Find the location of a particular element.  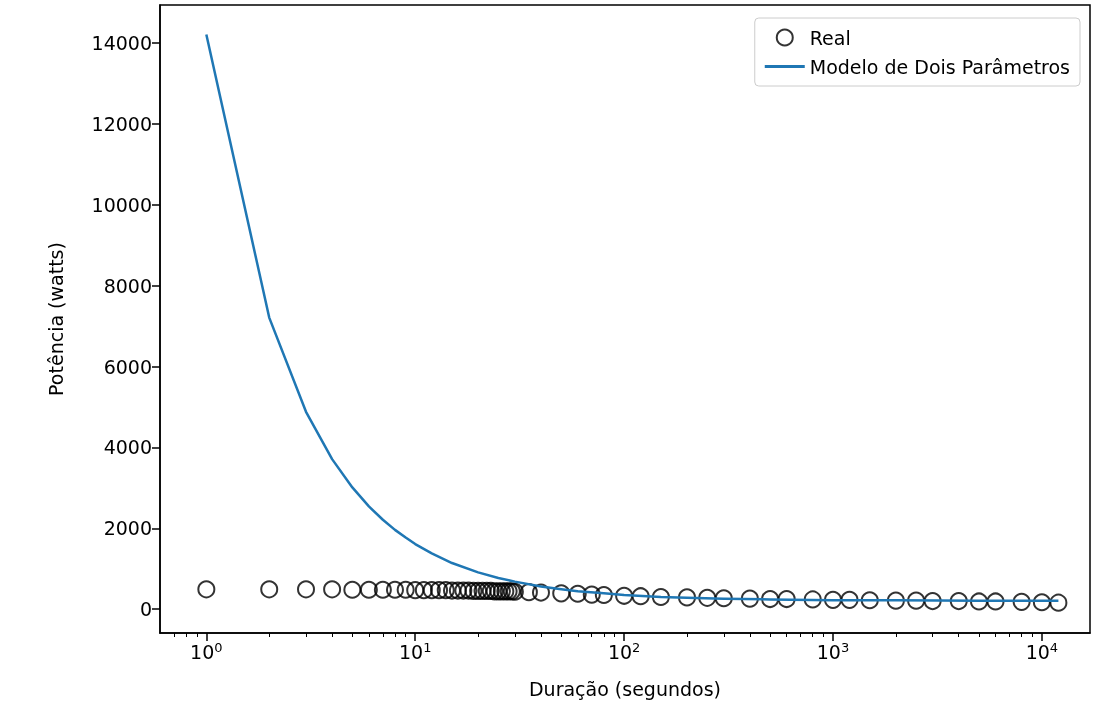

x-axis-title: Duração (segundos) is located at coordinates (625, 688).